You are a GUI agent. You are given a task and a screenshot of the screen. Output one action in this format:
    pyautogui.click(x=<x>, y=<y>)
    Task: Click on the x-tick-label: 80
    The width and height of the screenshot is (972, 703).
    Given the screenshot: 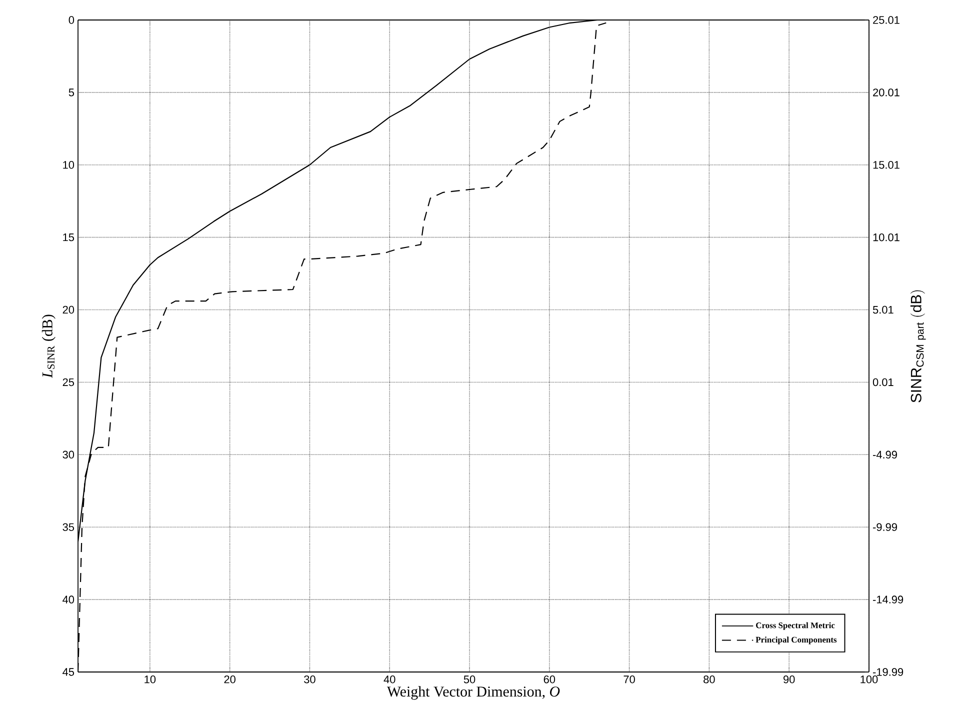 What is the action you would take?
    pyautogui.click(x=709, y=680)
    